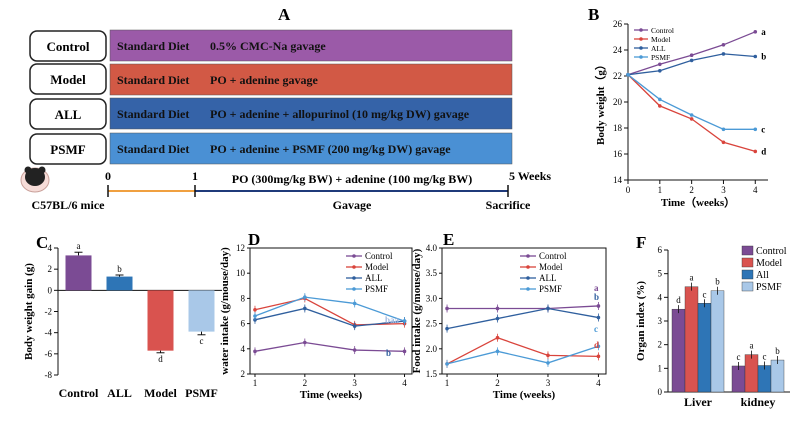 The width and height of the screenshot is (800, 425). What do you see at coordinates (254, 239) in the screenshot?
I see `panel-letter-d: D` at bounding box center [254, 239].